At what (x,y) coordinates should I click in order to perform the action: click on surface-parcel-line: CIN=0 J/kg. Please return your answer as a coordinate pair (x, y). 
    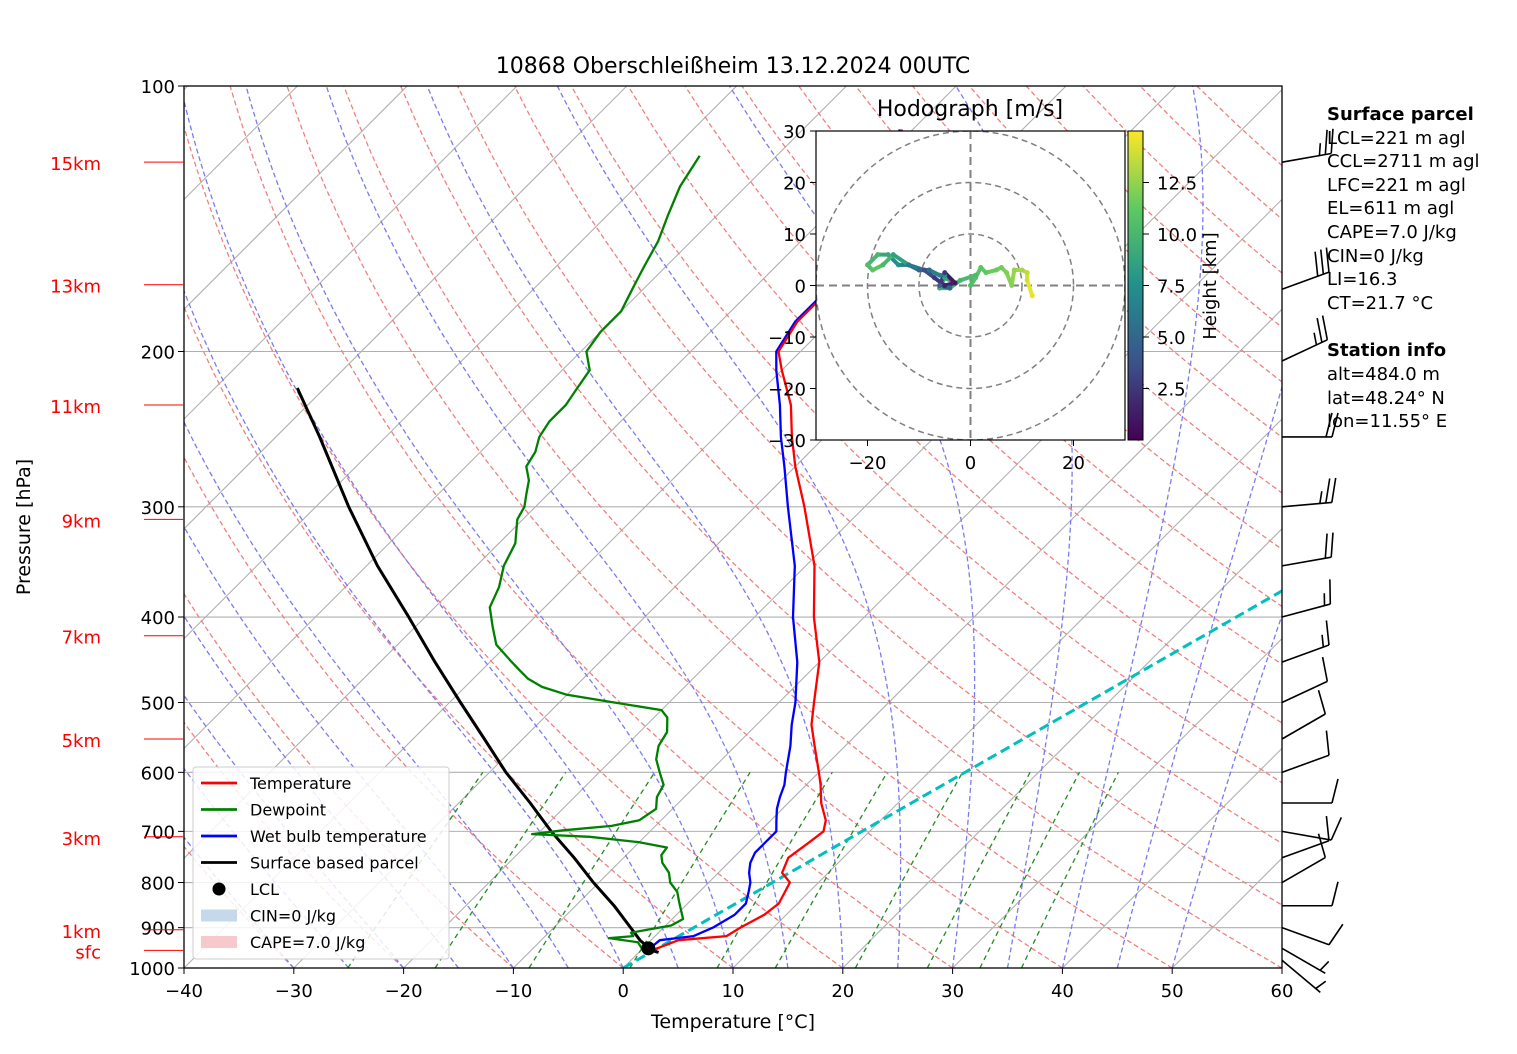
    Looking at the image, I should click on (1375, 256).